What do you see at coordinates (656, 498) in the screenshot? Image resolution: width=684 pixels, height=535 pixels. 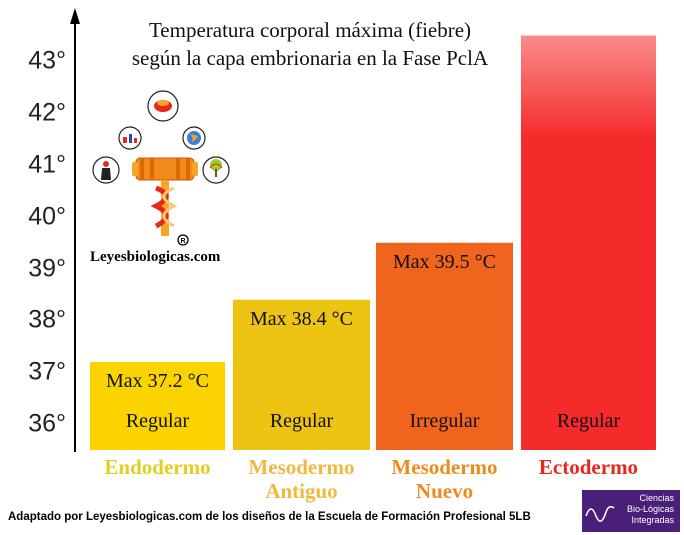 I see `corner-logo-line-1: Ciencias` at bounding box center [656, 498].